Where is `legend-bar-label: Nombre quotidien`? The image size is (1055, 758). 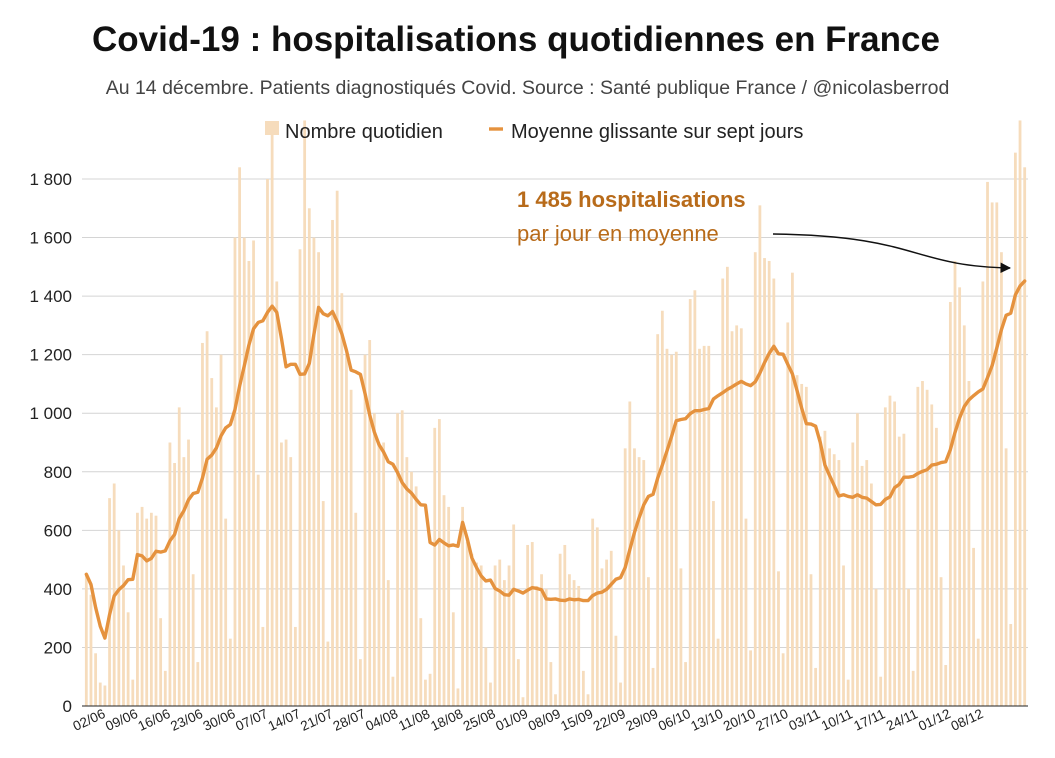 legend-bar-label: Nombre quotidien is located at coordinates (364, 132).